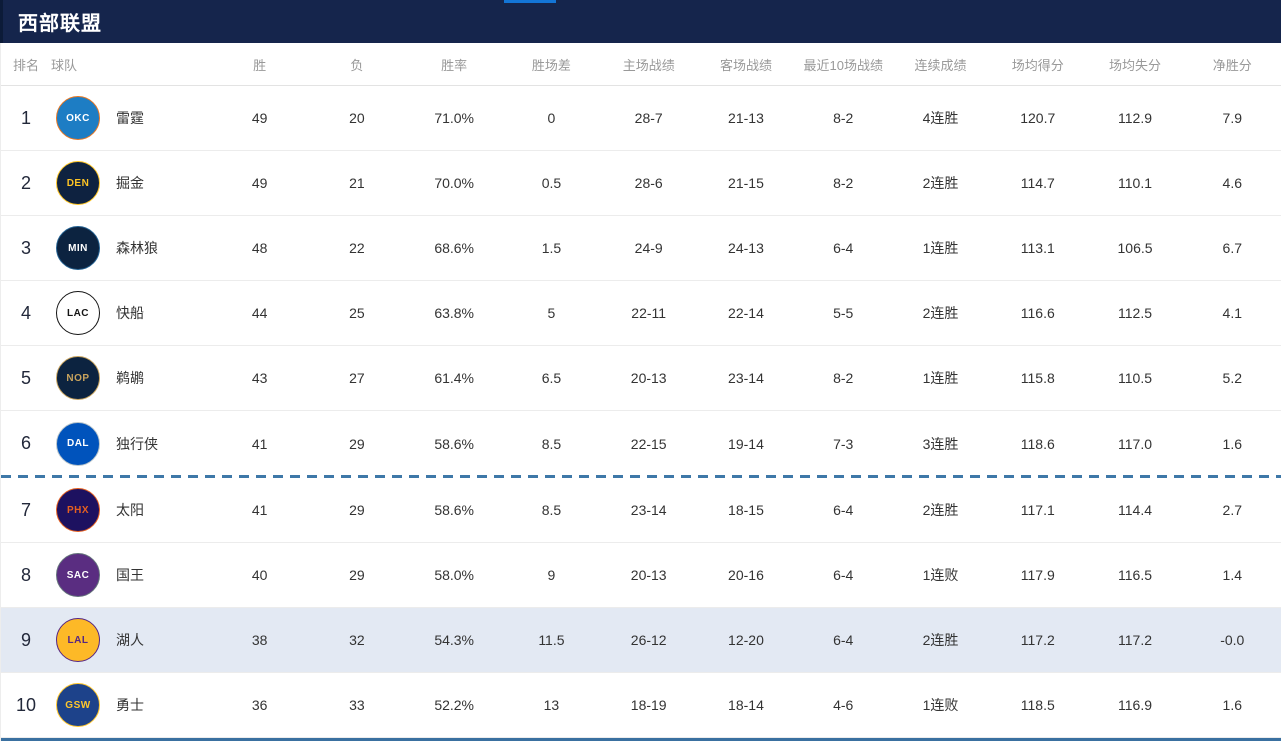 The image size is (1285, 745). Describe the element at coordinates (357, 118) in the screenshot. I see `cell-losses: 20` at that location.